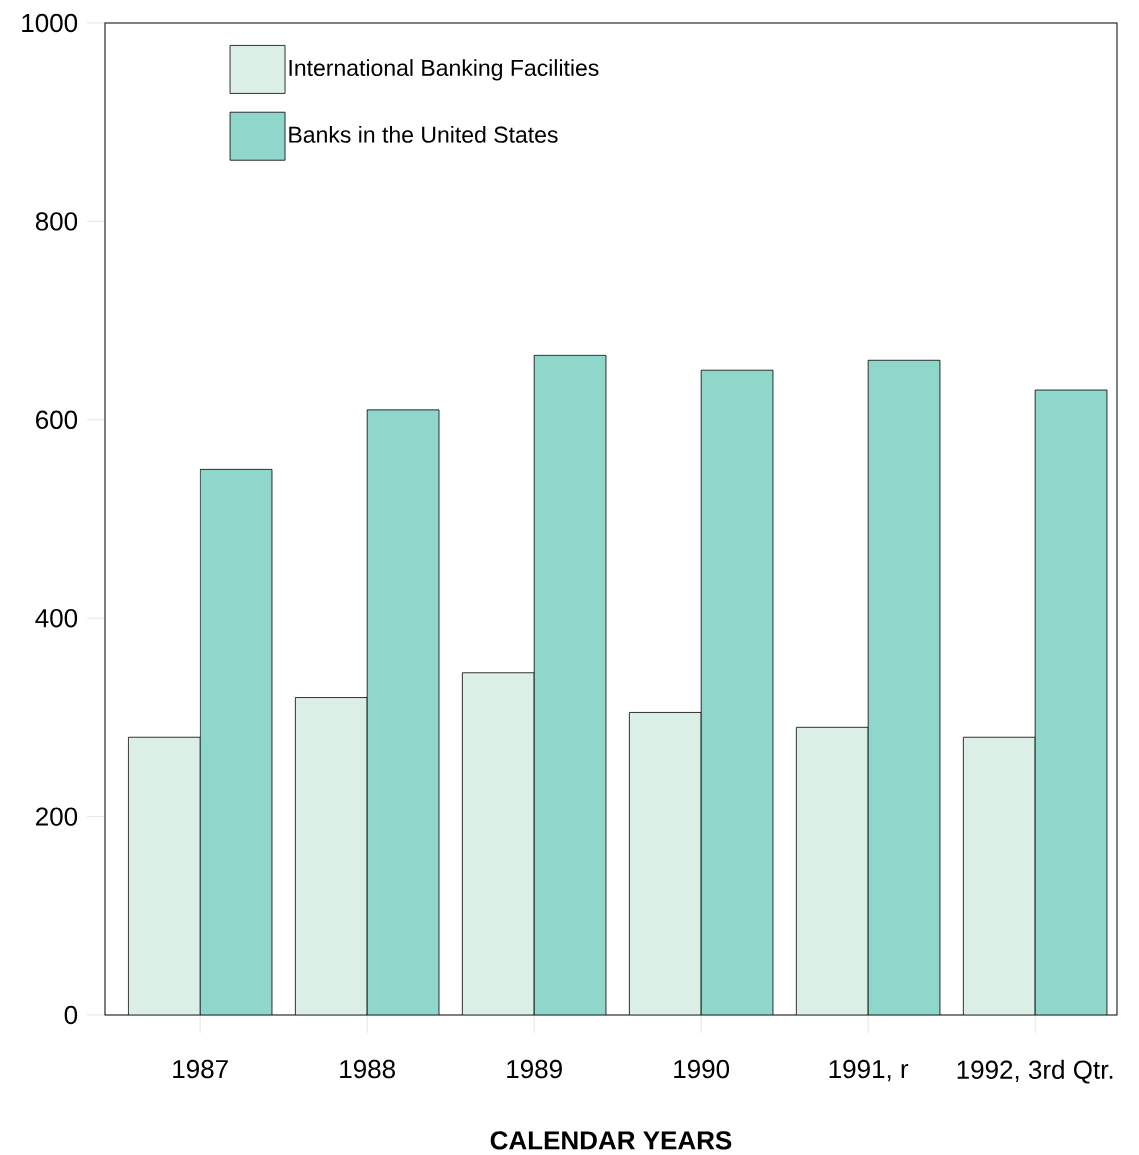 The width and height of the screenshot is (1139, 1155). I want to click on y-tick-label: 0, so click(71, 1015).